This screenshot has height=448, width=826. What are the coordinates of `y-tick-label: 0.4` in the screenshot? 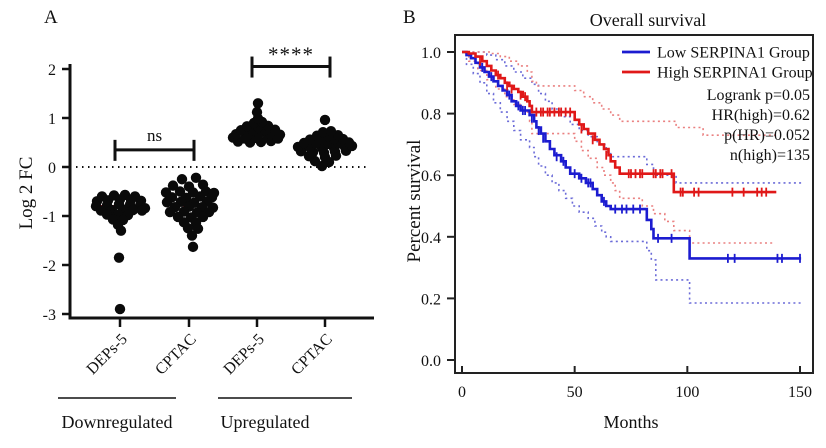 It's located at (431, 238).